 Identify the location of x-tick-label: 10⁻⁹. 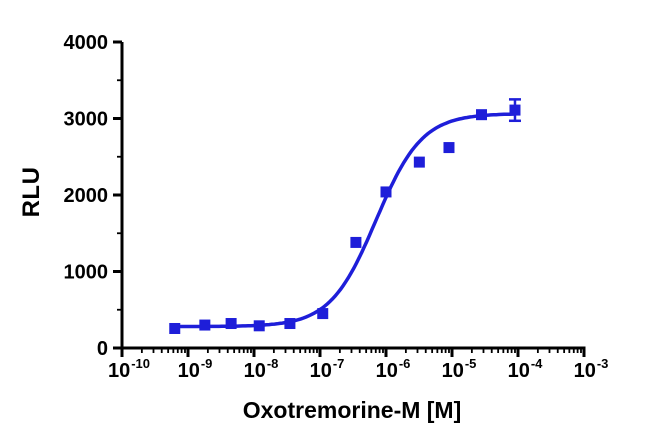
(195, 369).